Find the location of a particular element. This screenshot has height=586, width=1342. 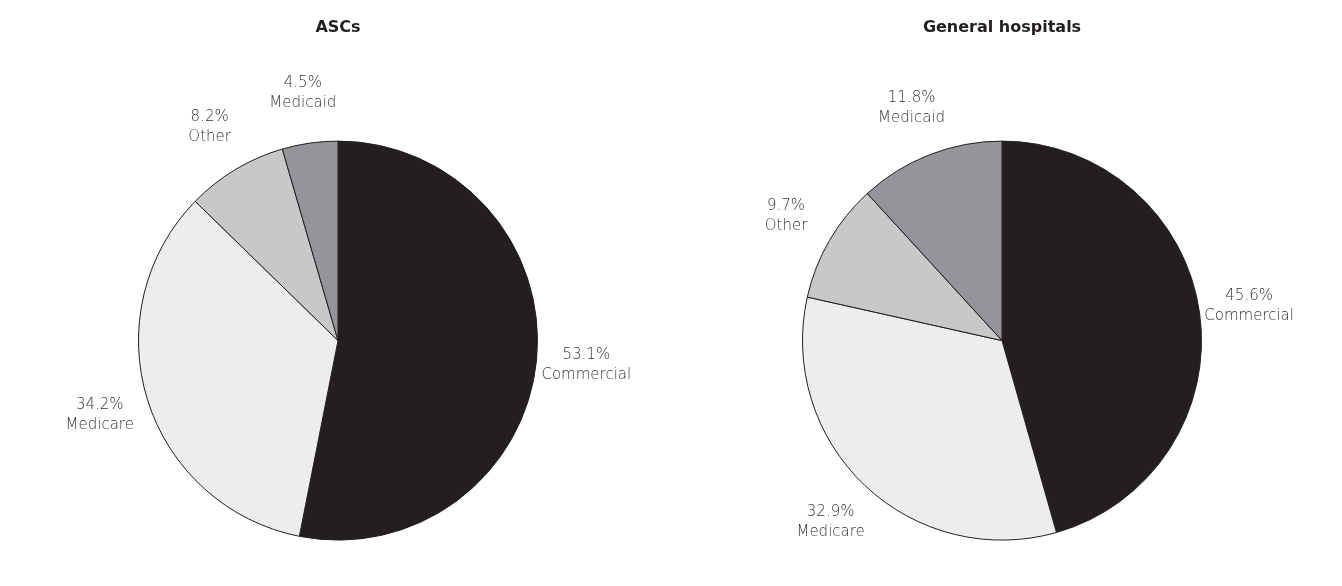

data-label: 53.1% is located at coordinates (586, 353).